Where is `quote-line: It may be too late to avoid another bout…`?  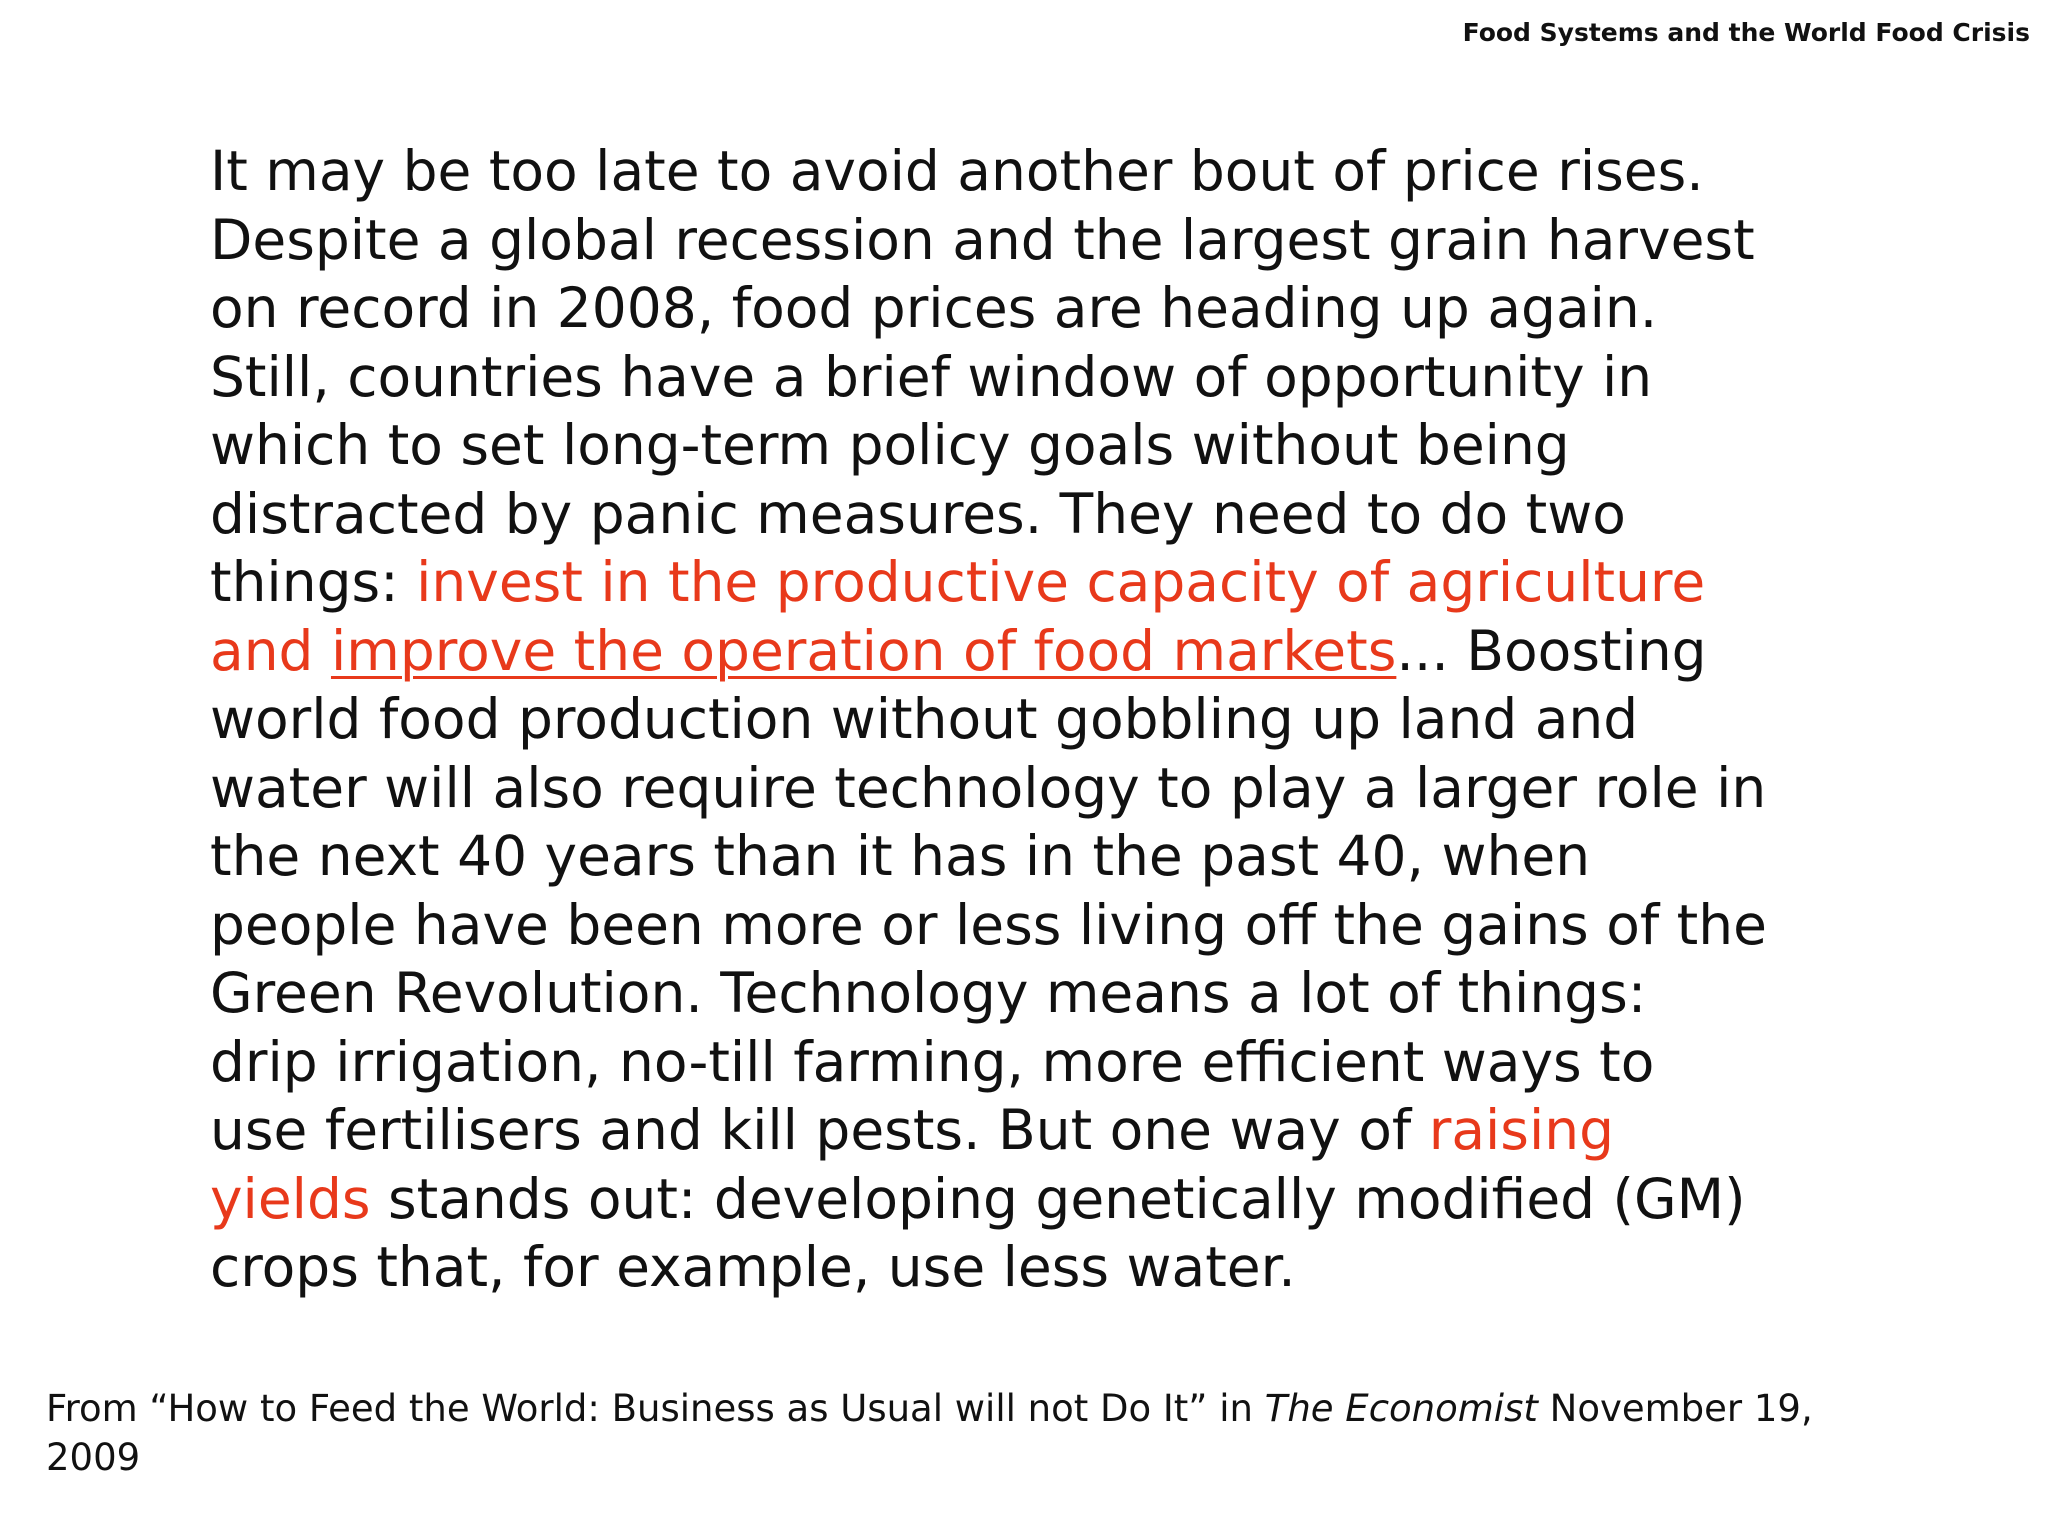
quote-line: It may be too late to avoid another bout… is located at coordinates (957, 171).